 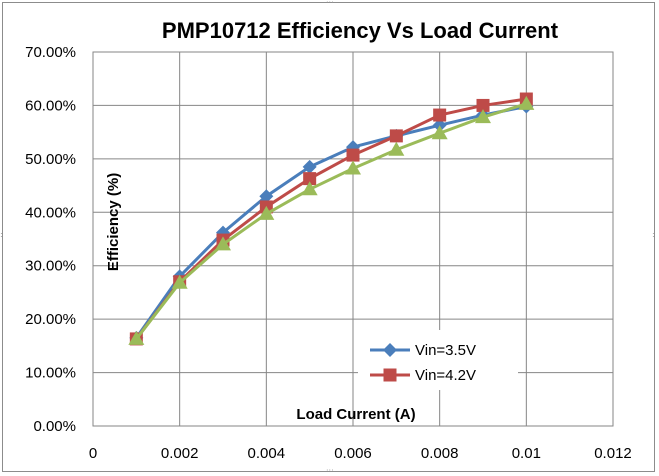 What do you see at coordinates (267, 453) in the screenshot?
I see `x-tick-label: 0.004` at bounding box center [267, 453].